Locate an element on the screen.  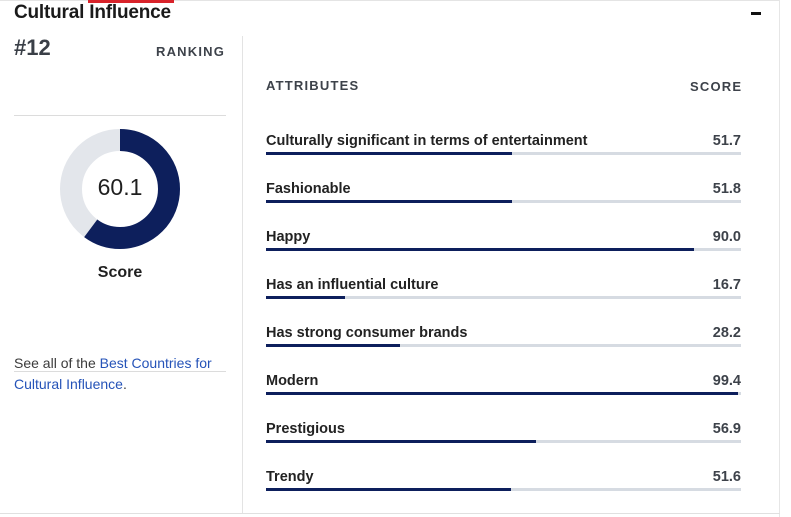
ranking-label: RANKING is located at coordinates (191, 51).